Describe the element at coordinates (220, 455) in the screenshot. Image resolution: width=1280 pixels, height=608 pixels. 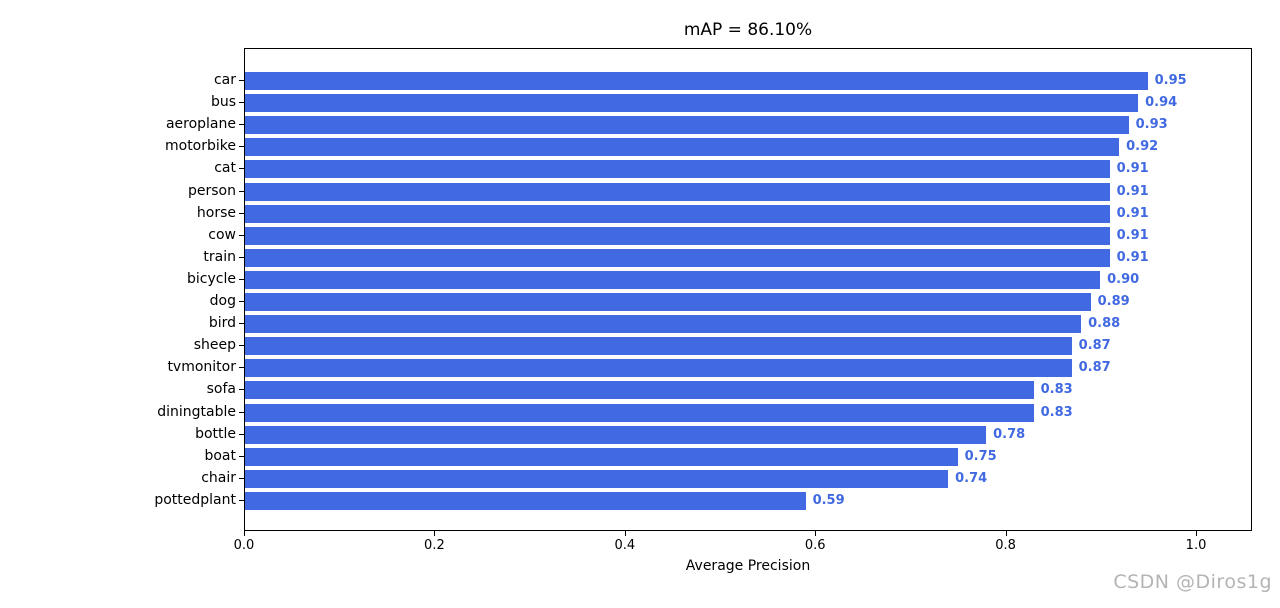
I see `category-label-boat: boat` at that location.